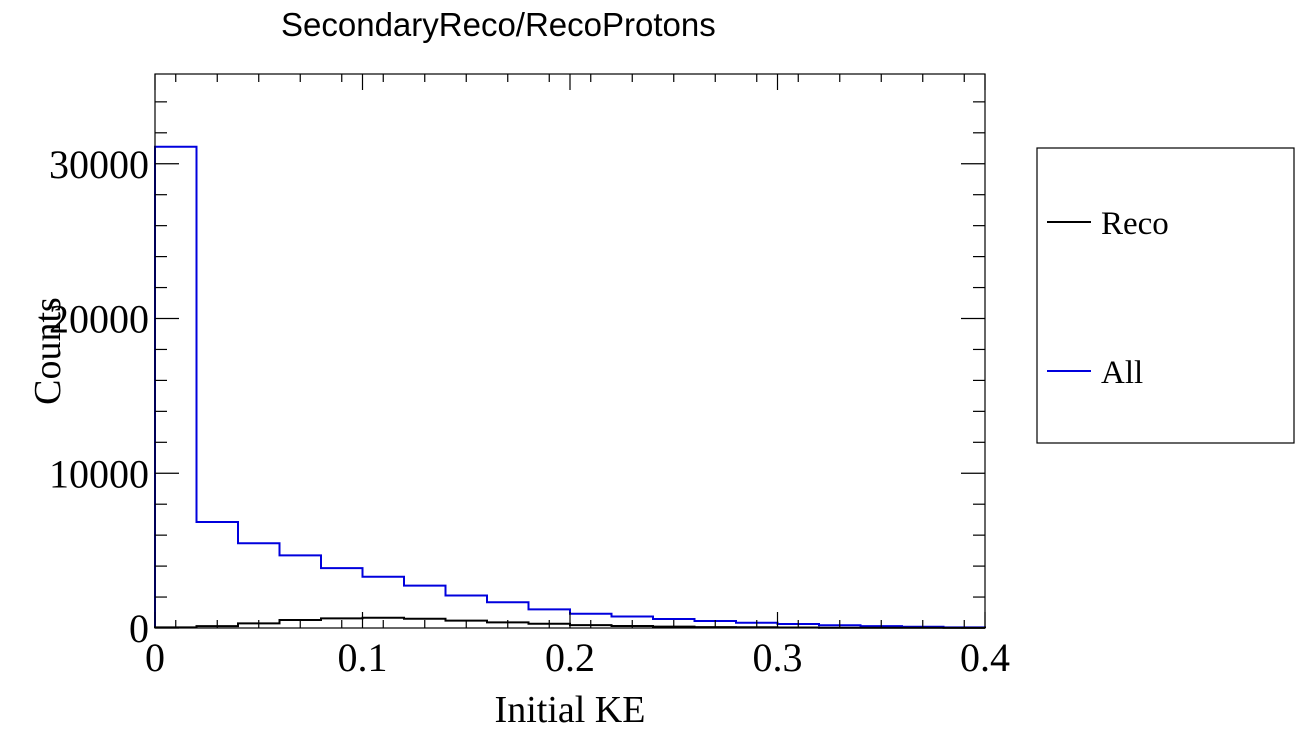 The height and width of the screenshot is (740, 1296). Describe the element at coordinates (1122, 373) in the screenshot. I see `legend-label-all: All` at that location.